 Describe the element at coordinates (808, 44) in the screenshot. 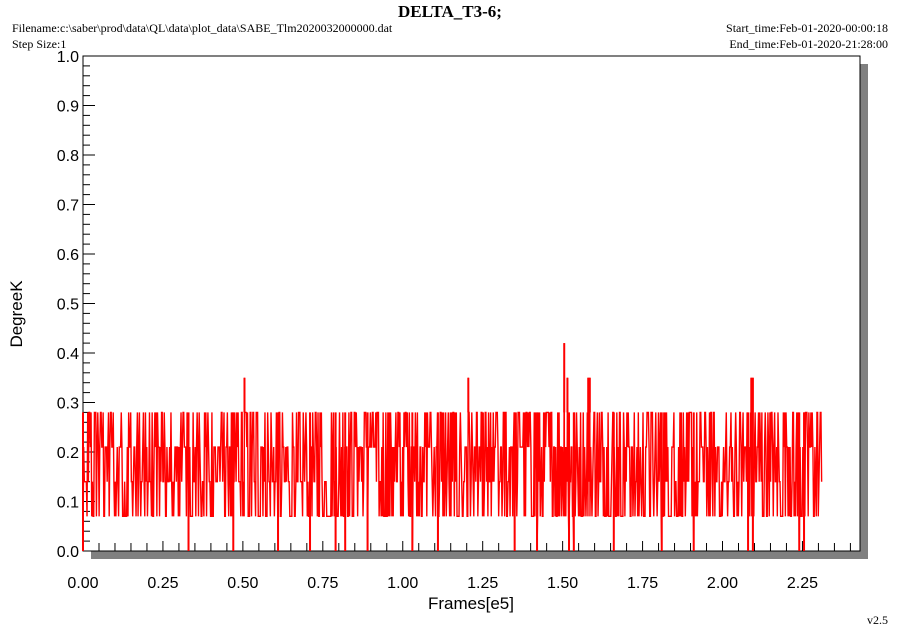

I see `end-time-label: End_time:Feb-01-2020-21:28:00` at that location.